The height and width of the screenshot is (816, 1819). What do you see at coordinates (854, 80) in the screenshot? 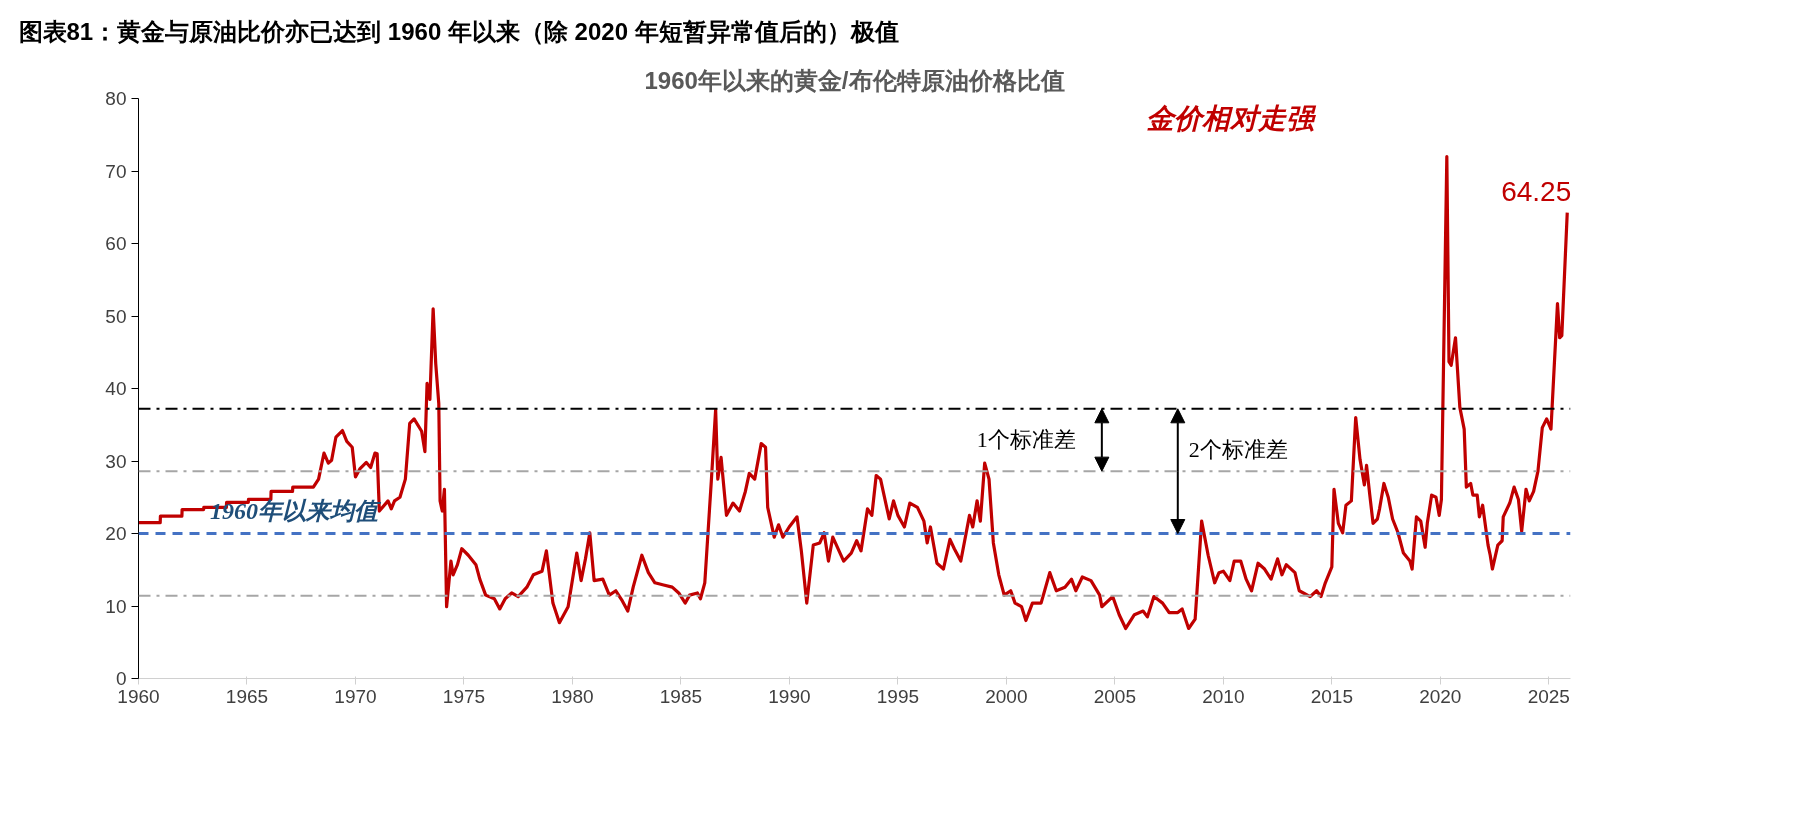
I see `chart-subtitle: 1960年以来的黄金/布伦特原油价格比值` at bounding box center [854, 80].